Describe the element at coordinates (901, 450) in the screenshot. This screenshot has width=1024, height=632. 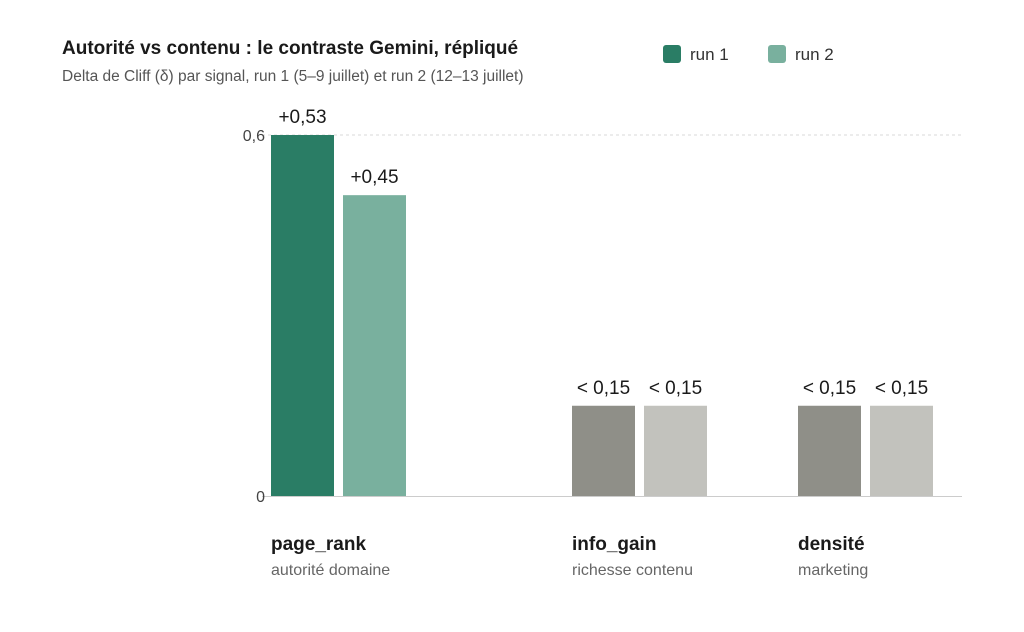
I see `bar-densité-run2` at that location.